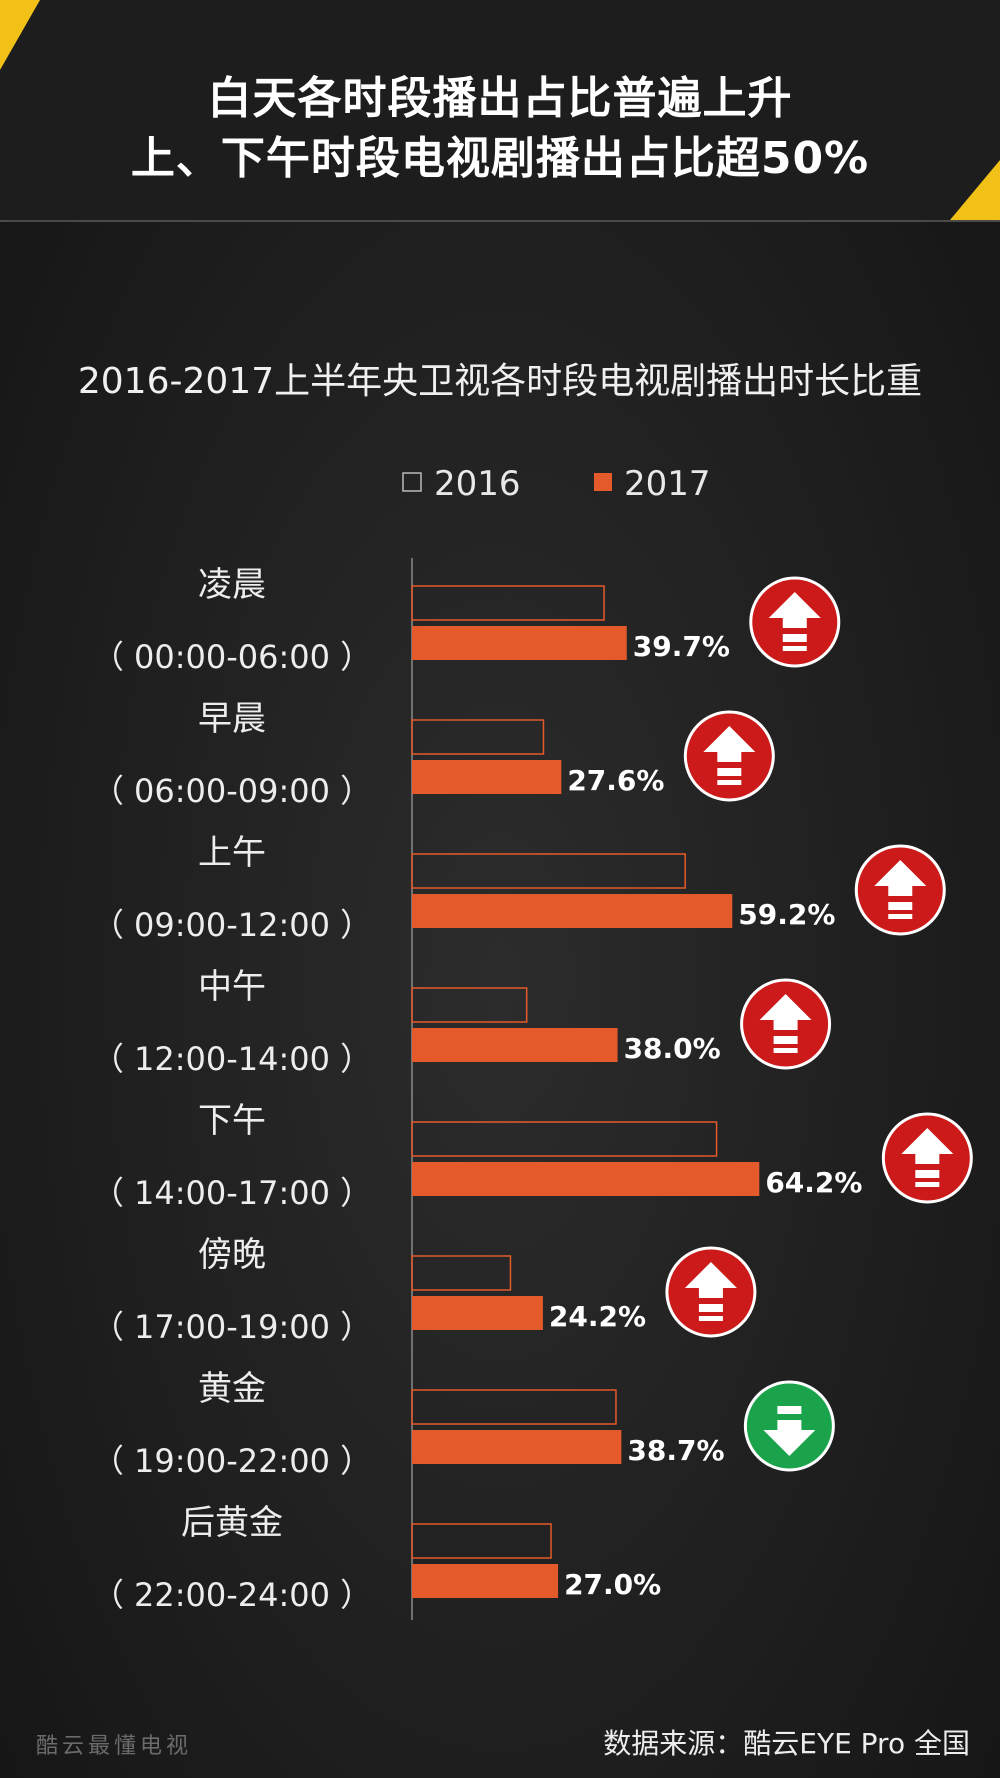 The width and height of the screenshot is (1000, 1778). I want to click on data-label-2017: 27.6%, so click(615, 780).